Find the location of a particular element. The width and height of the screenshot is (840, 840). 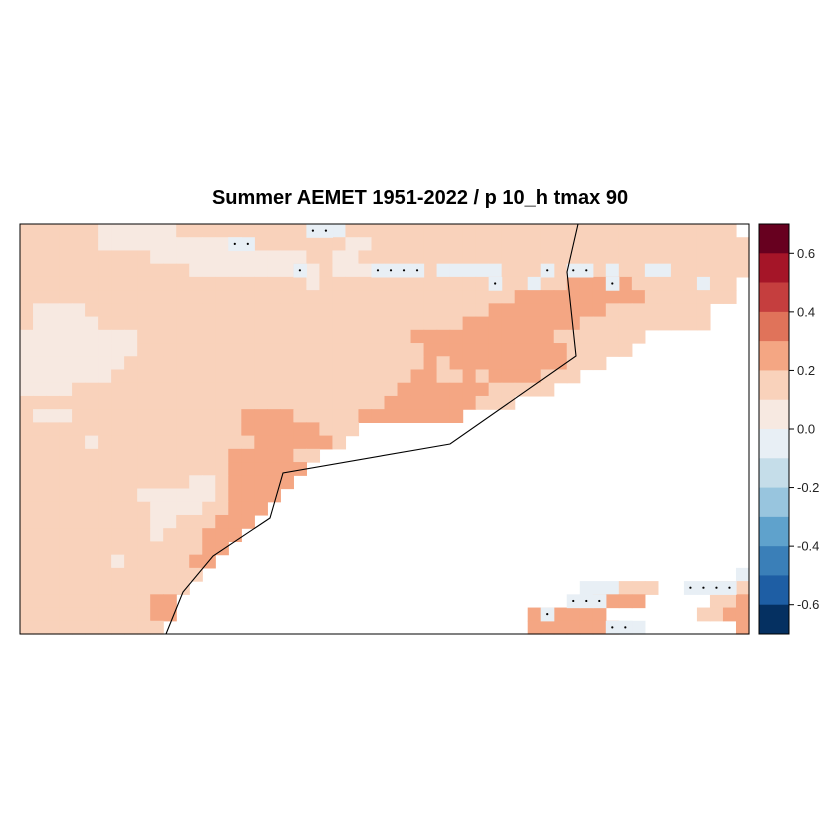

significance-dot is located at coordinates (690, 587).